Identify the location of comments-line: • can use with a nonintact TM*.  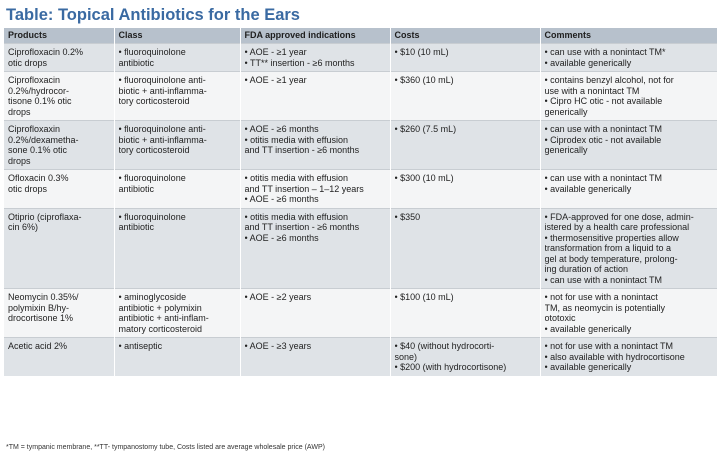
(605, 52).